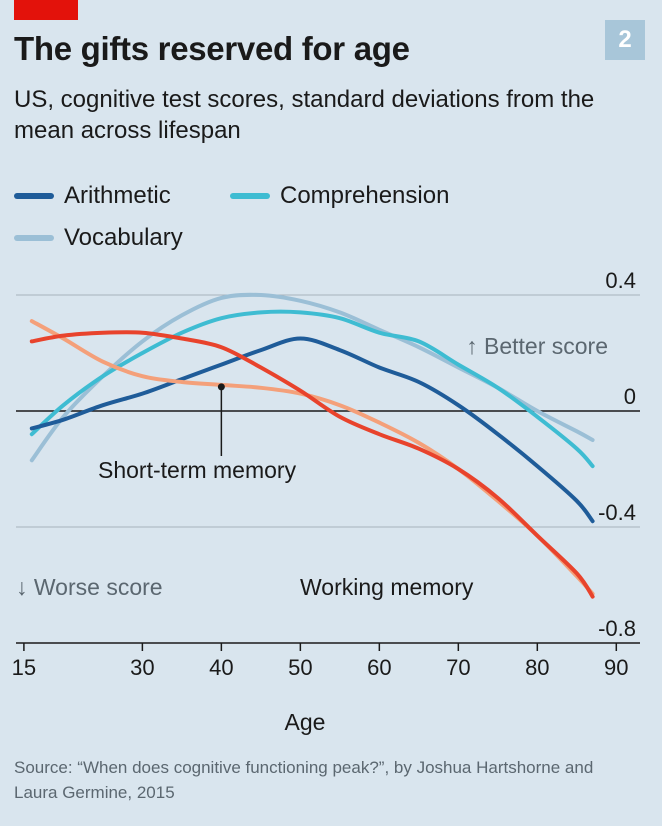 Image resolution: width=662 pixels, height=826 pixels. I want to click on legend-swatch-arithmetic, so click(34, 196).